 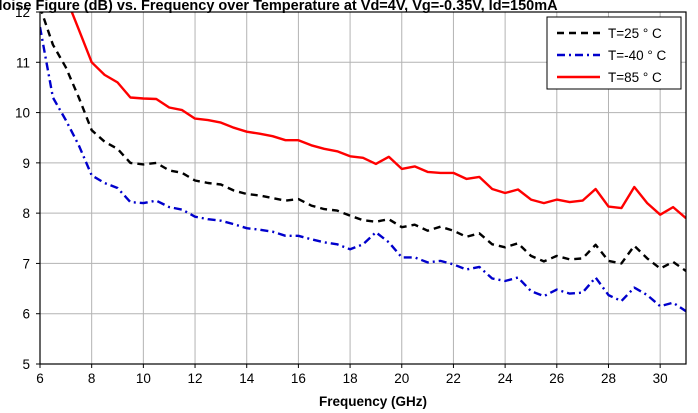 I want to click on x-tick-label: 30, so click(x=660, y=378).